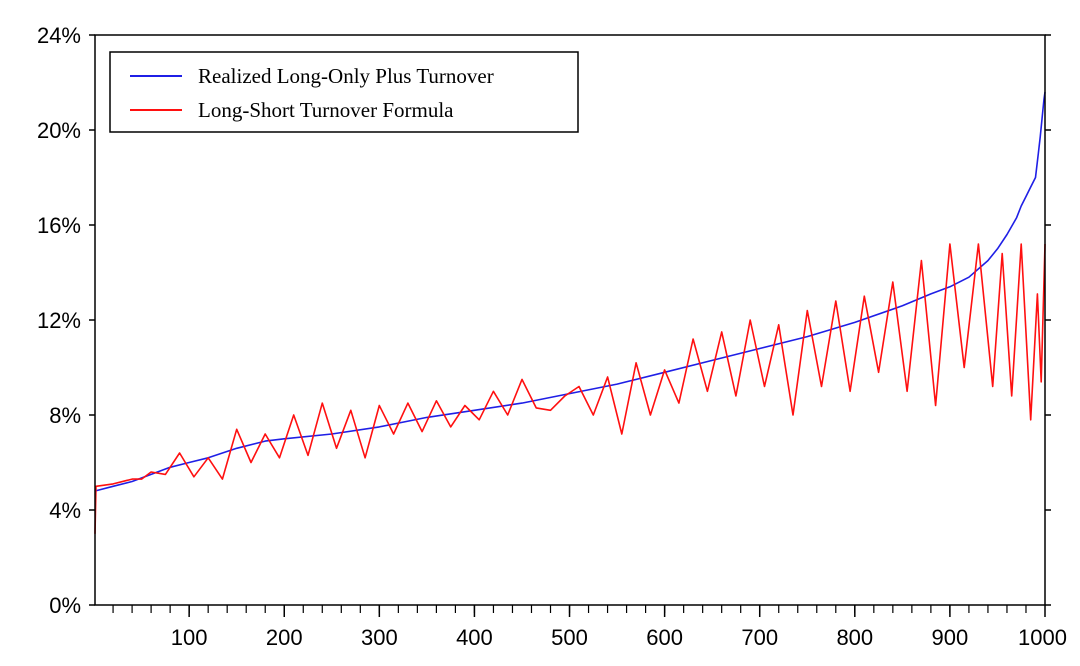 This screenshot has height=666, width=1080. I want to click on legend-label: Realized Long-Only Plus Turnover, so click(346, 76).